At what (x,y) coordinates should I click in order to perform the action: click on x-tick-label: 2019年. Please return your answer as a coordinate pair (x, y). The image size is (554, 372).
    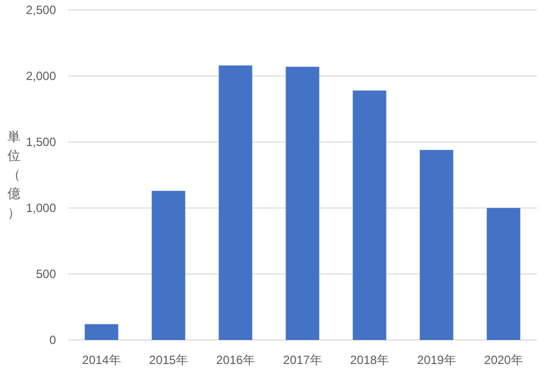
    Looking at the image, I should click on (436, 360).